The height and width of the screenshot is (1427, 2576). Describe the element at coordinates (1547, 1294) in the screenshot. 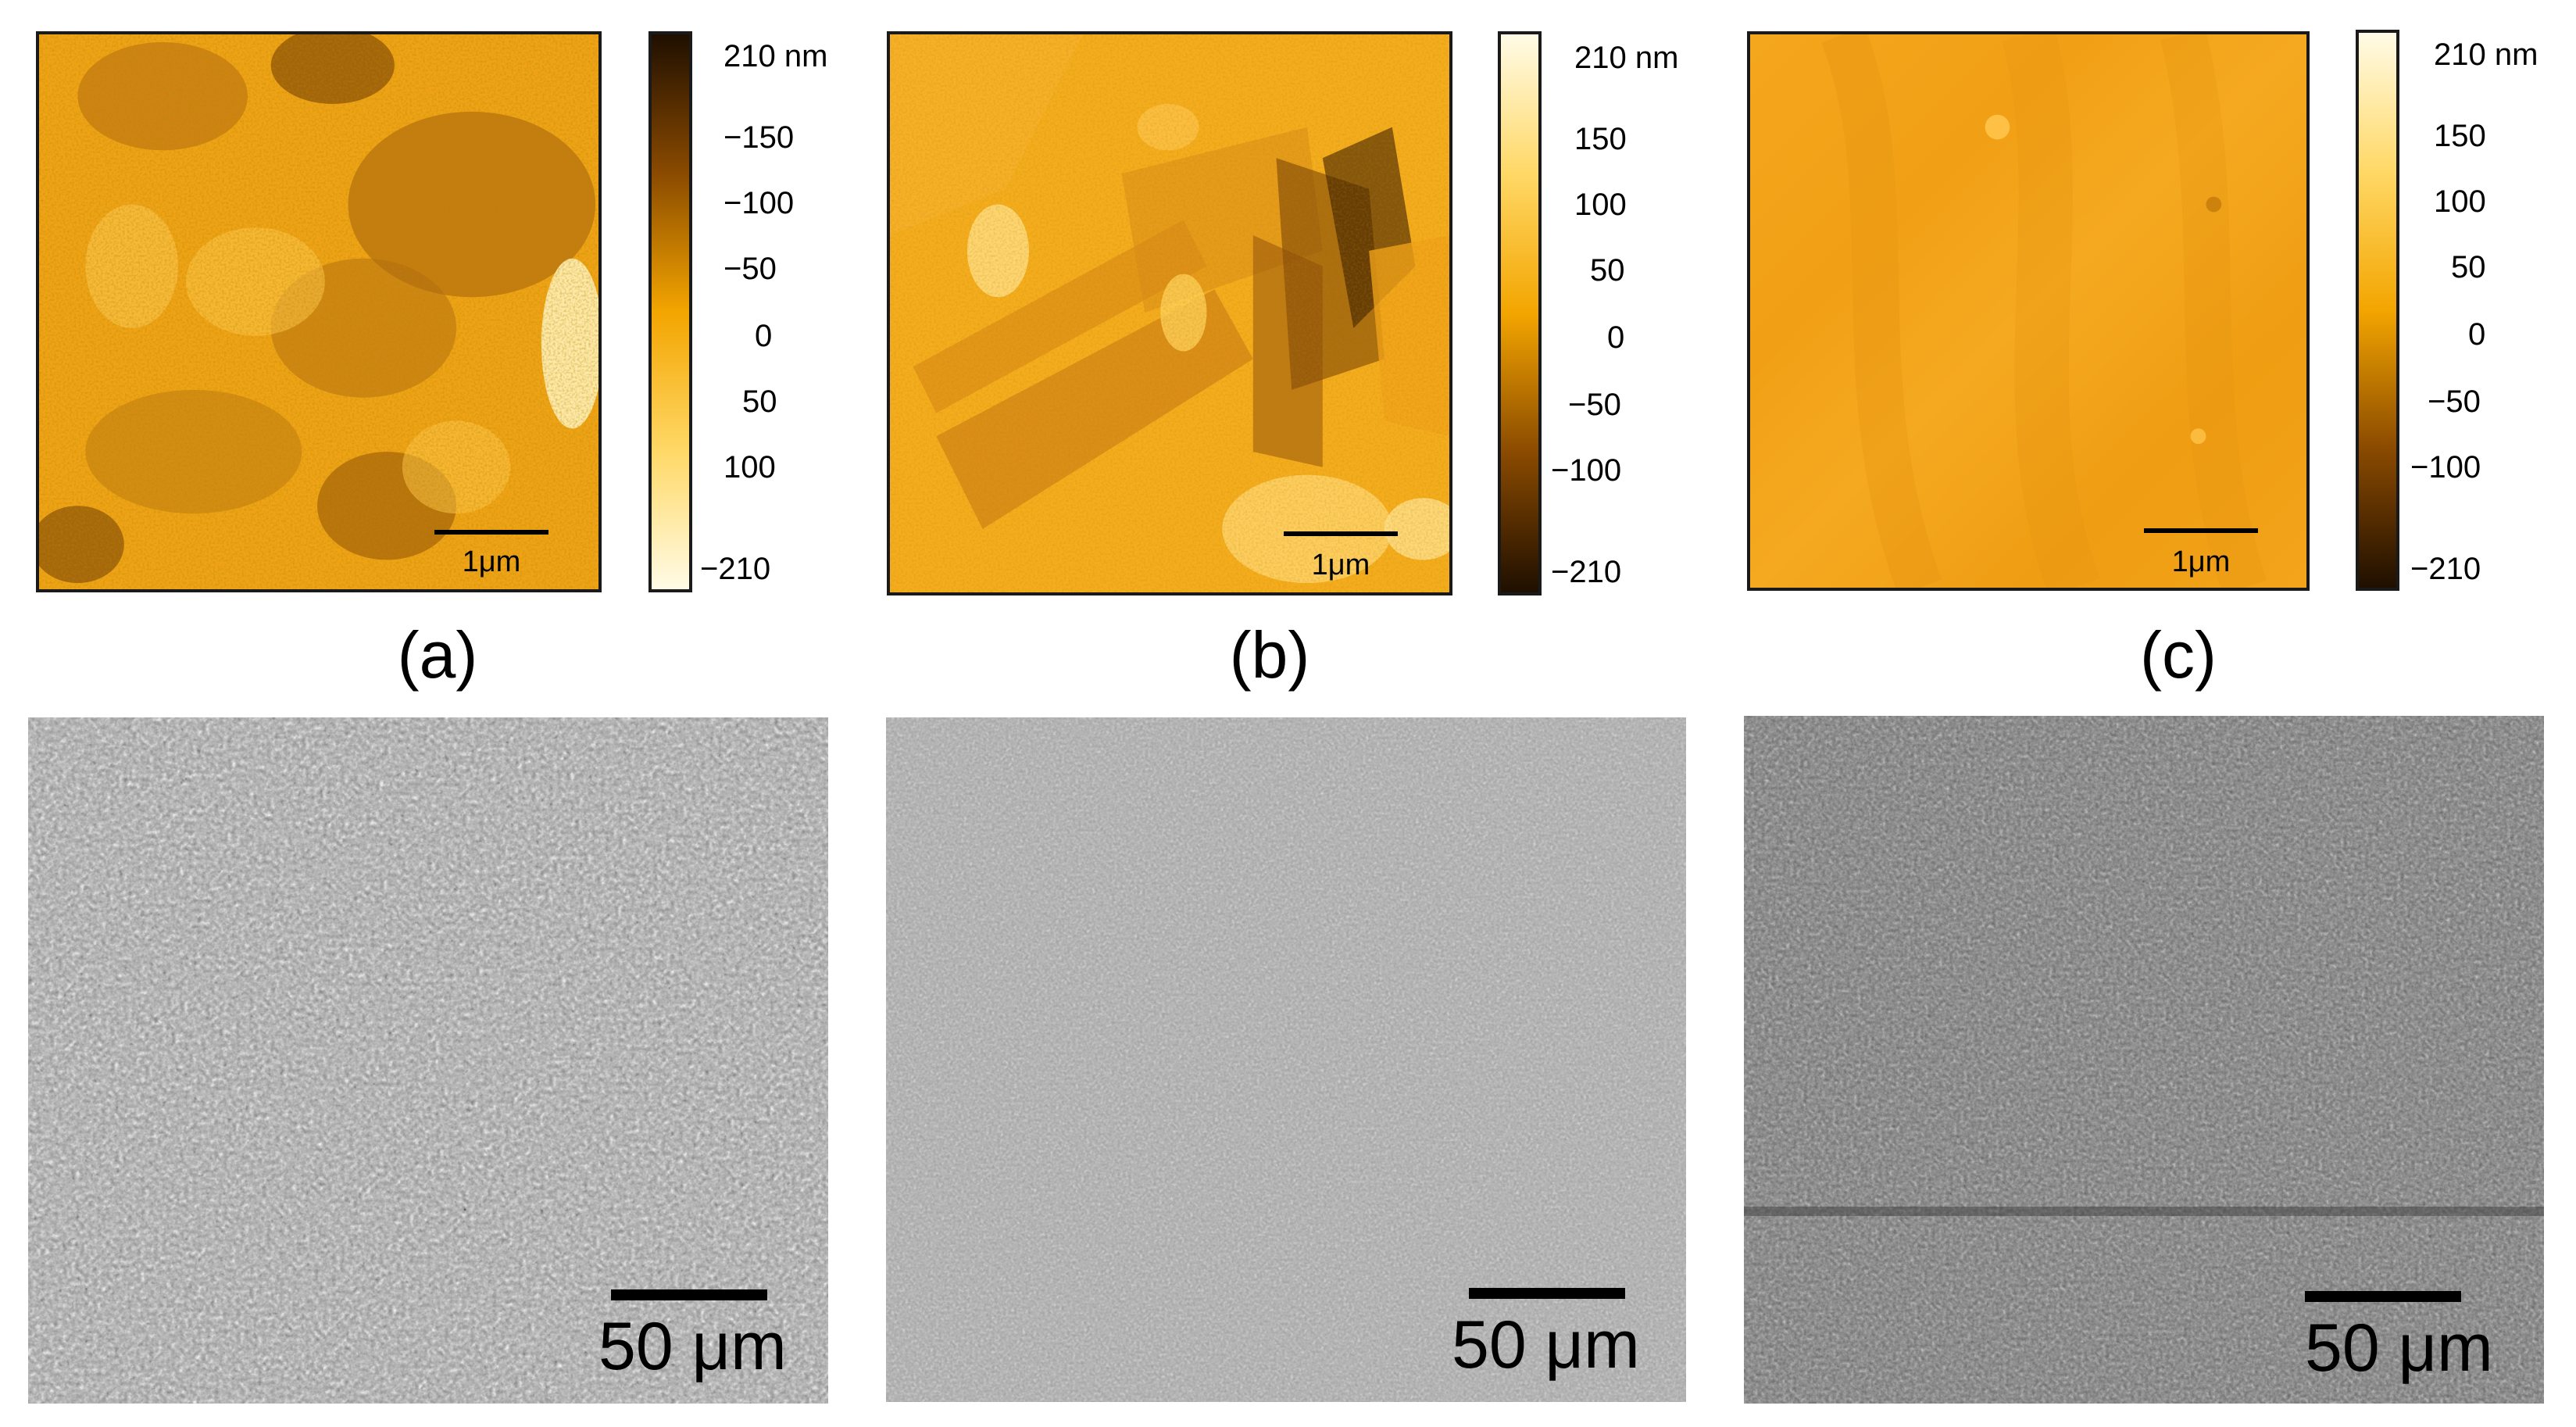

I see `sem-scale-bar-b` at that location.